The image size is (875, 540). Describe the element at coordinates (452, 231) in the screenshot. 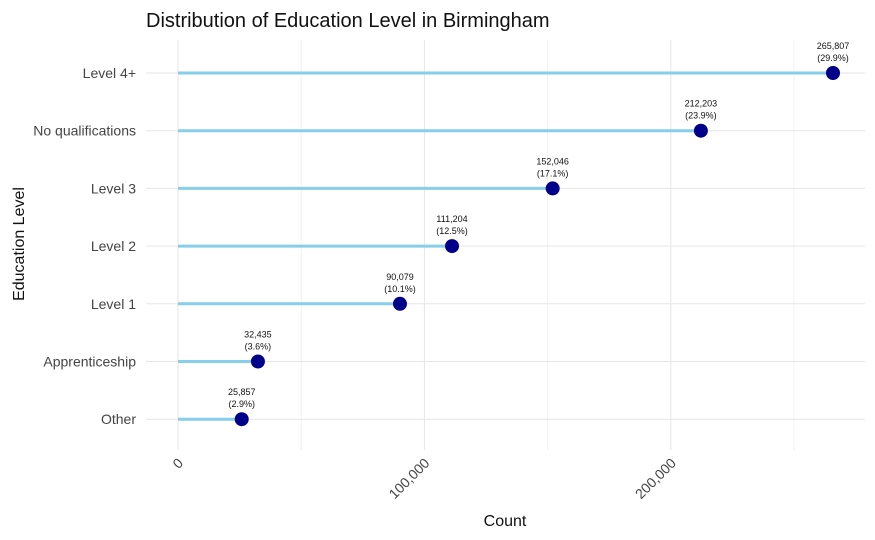

I see `percent-label: (12.5%)` at that location.